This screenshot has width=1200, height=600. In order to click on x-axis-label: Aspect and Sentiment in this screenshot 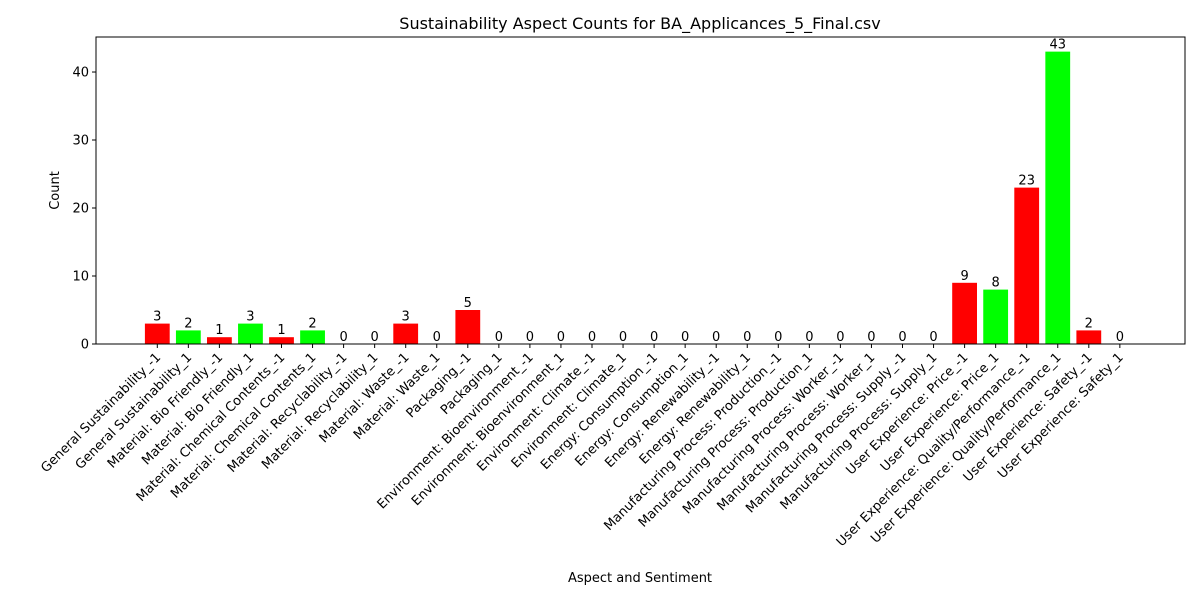, I will do `click(640, 578)`.